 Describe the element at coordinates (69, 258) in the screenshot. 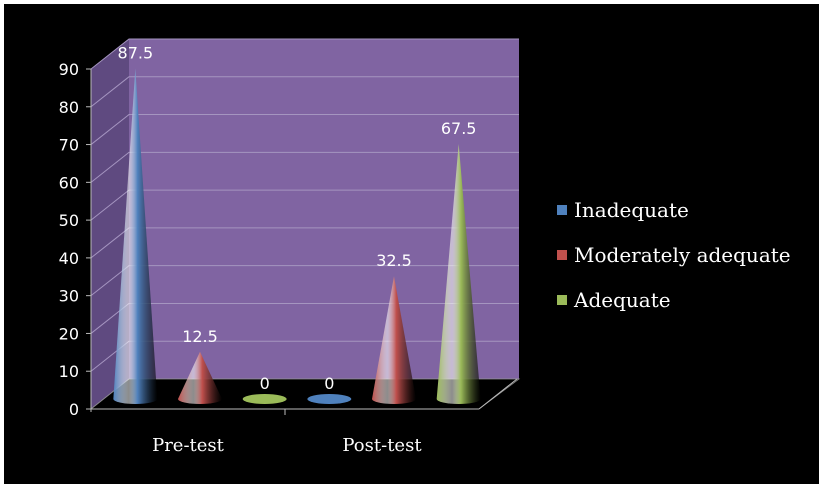

I see `y-tick-label: 40` at that location.